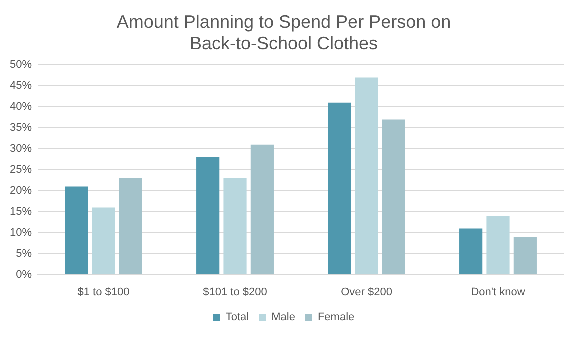 This screenshot has width=576, height=337. What do you see at coordinates (21, 107) in the screenshot?
I see `y-tick-label: 40%` at bounding box center [21, 107].